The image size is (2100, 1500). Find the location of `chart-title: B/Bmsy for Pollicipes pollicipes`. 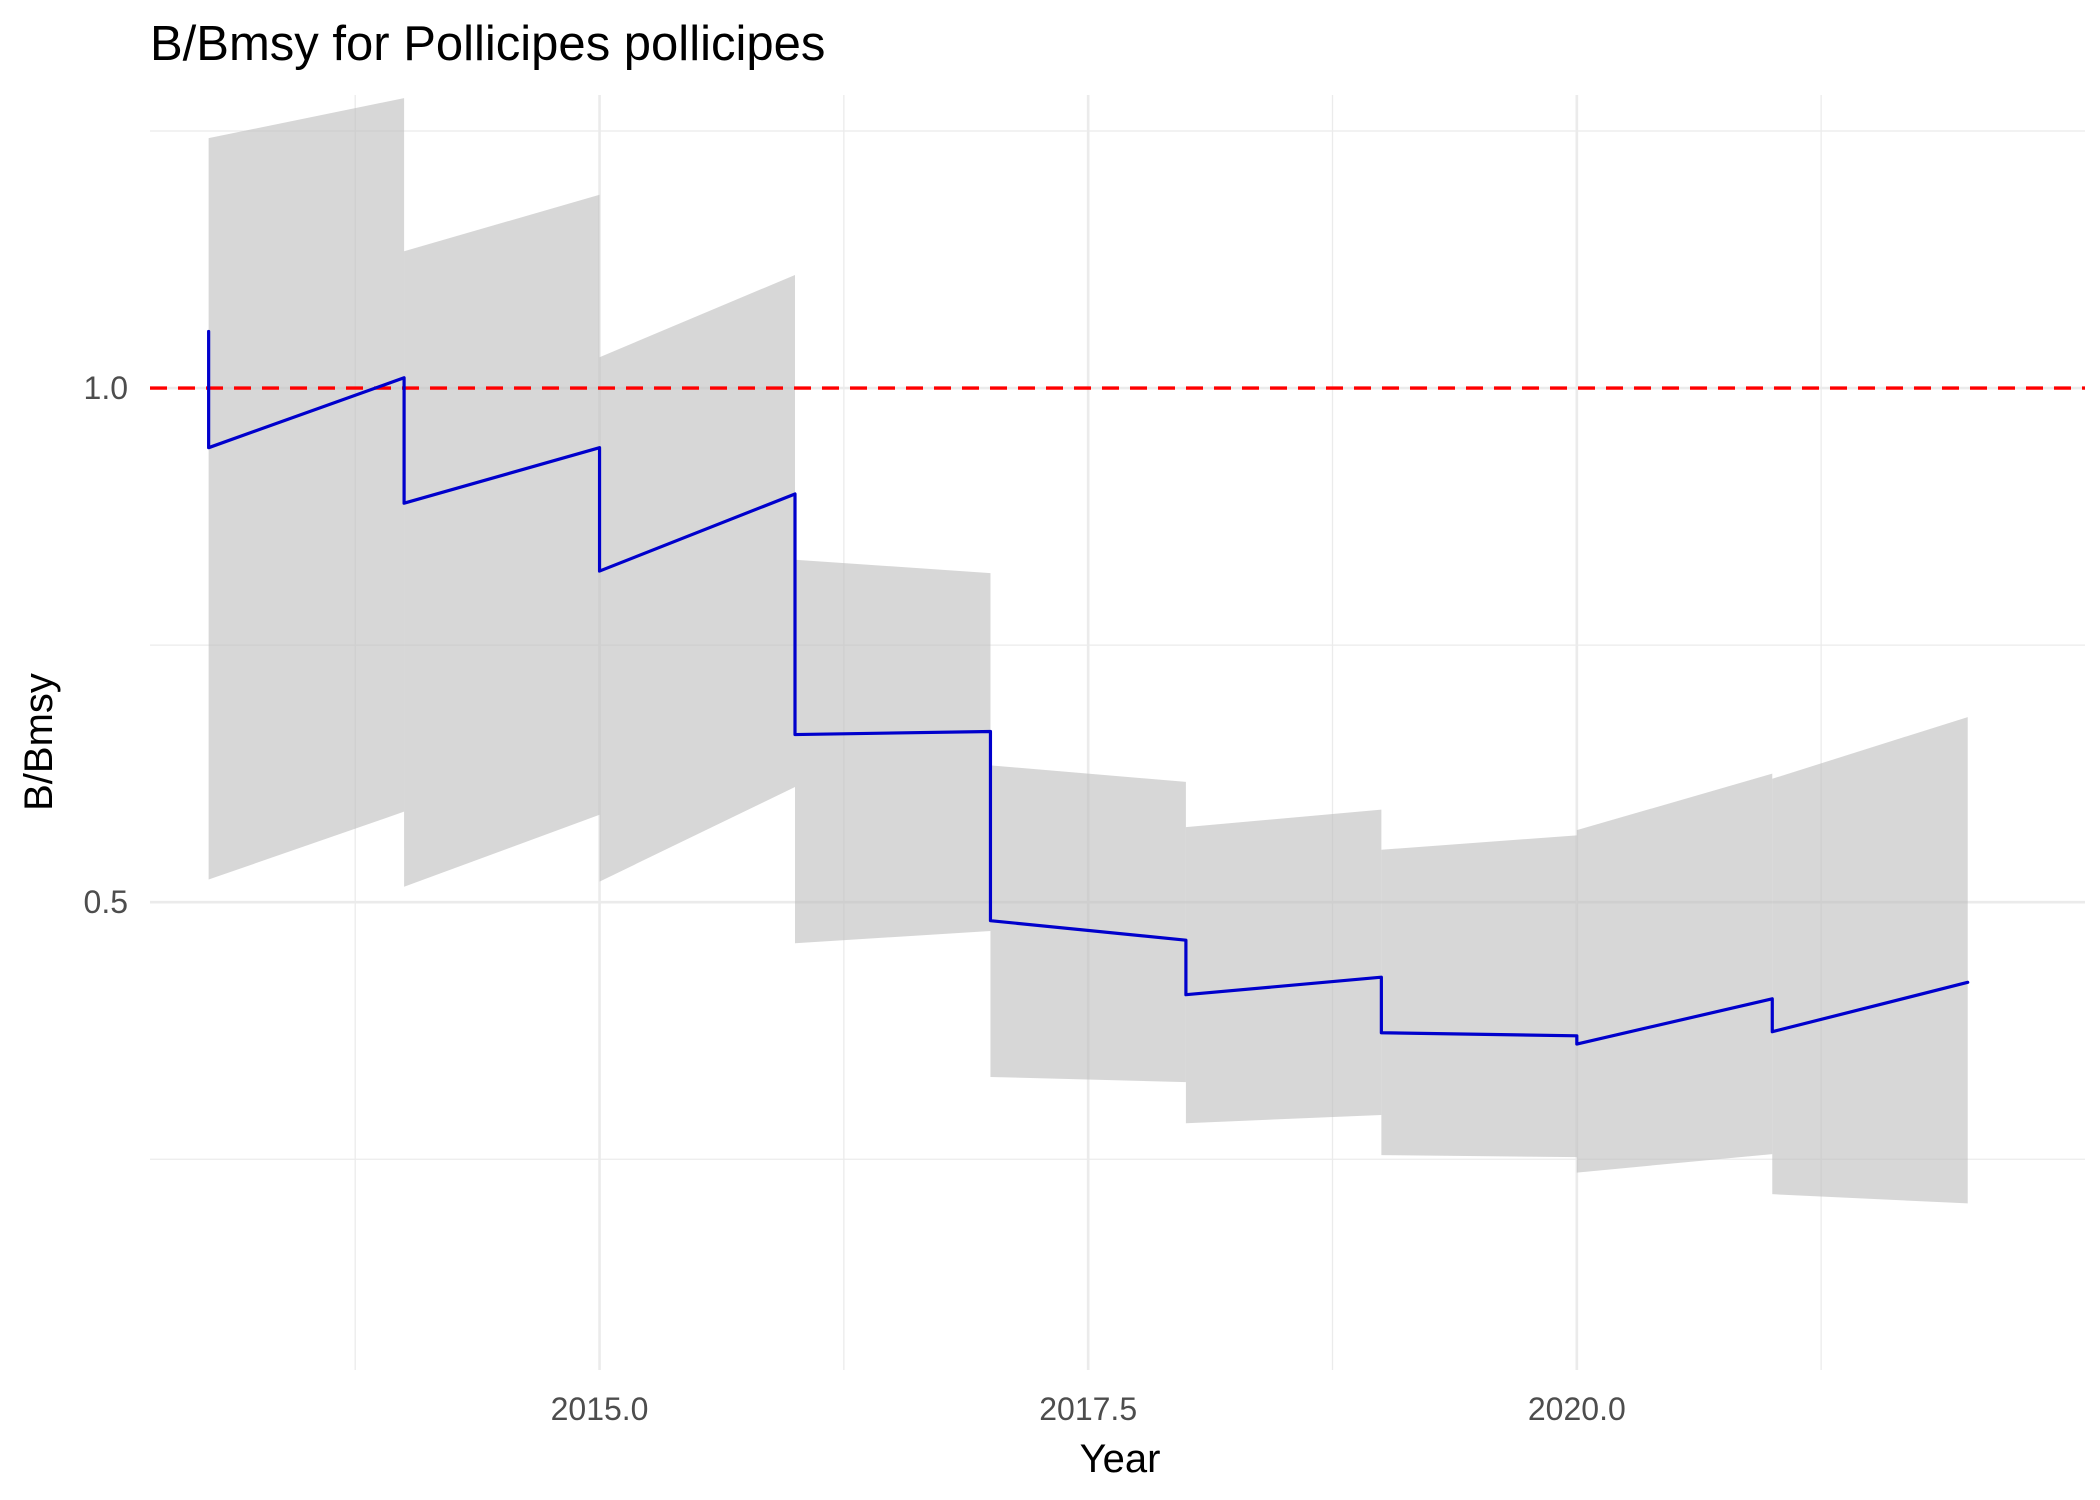

chart-title: B/Bmsy for Pollicipes pollicipes is located at coordinates (487, 44).